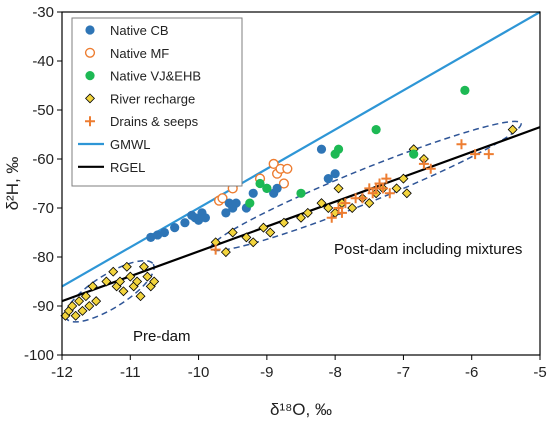  I want to click on y-axis-ticks: -100 -90 -80 -70 -60 -50 -40 -30, so click(43, 184).